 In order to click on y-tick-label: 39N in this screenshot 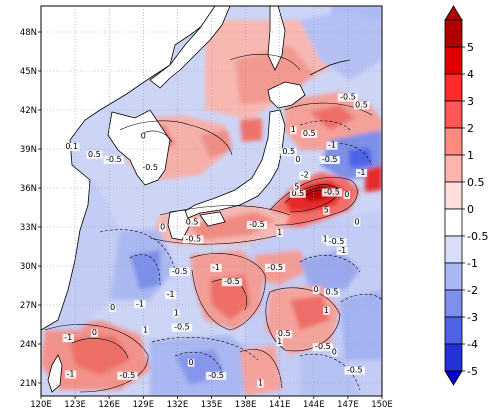, I will do `click(28, 150)`.